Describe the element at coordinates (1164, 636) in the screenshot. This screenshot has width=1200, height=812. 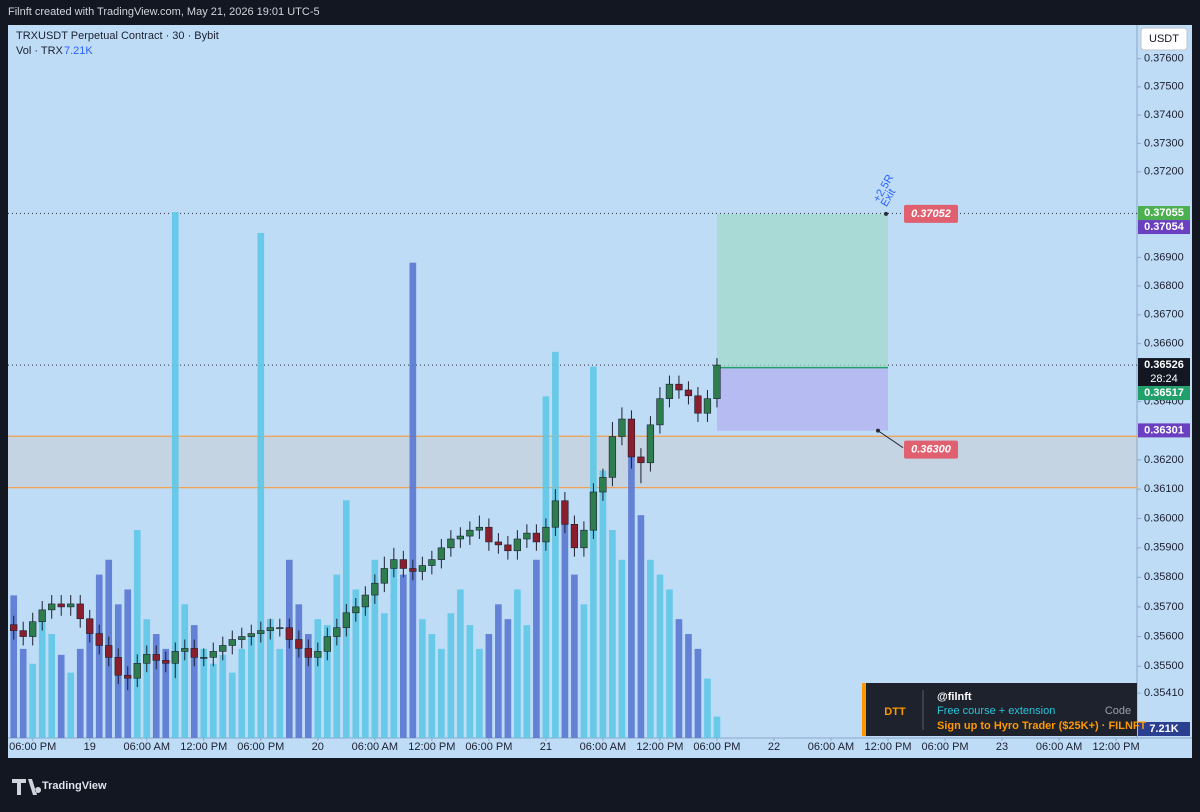
I see `y-tick-label: 0.35600` at that location.